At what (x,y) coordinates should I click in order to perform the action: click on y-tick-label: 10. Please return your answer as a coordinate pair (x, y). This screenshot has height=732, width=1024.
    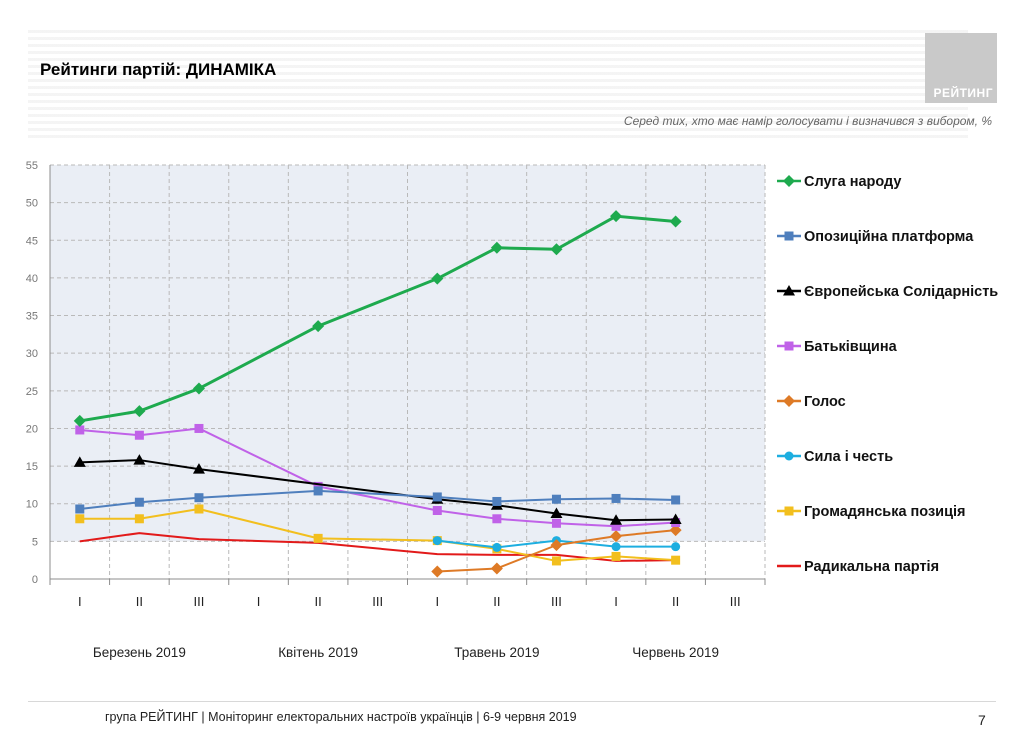
    Looking at the image, I should click on (32, 505).